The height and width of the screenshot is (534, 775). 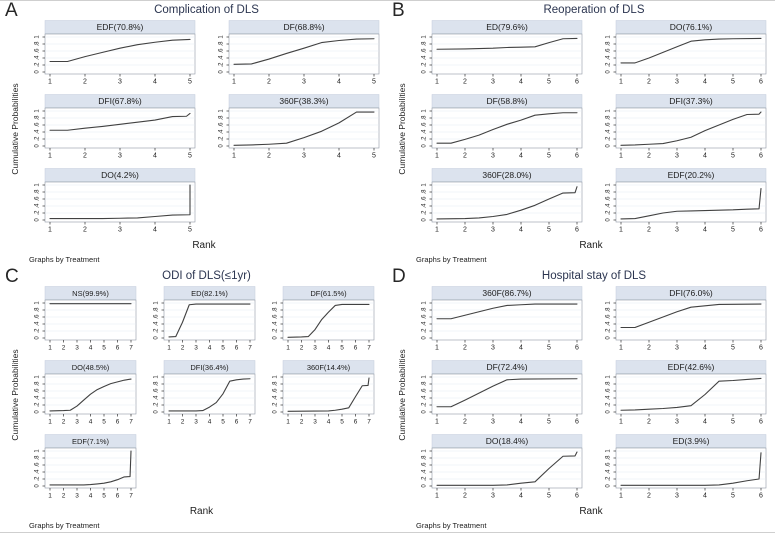 What do you see at coordinates (15, 395) in the screenshot?
I see `y-axis-label-c: Cumulative Probabilities` at bounding box center [15, 395].